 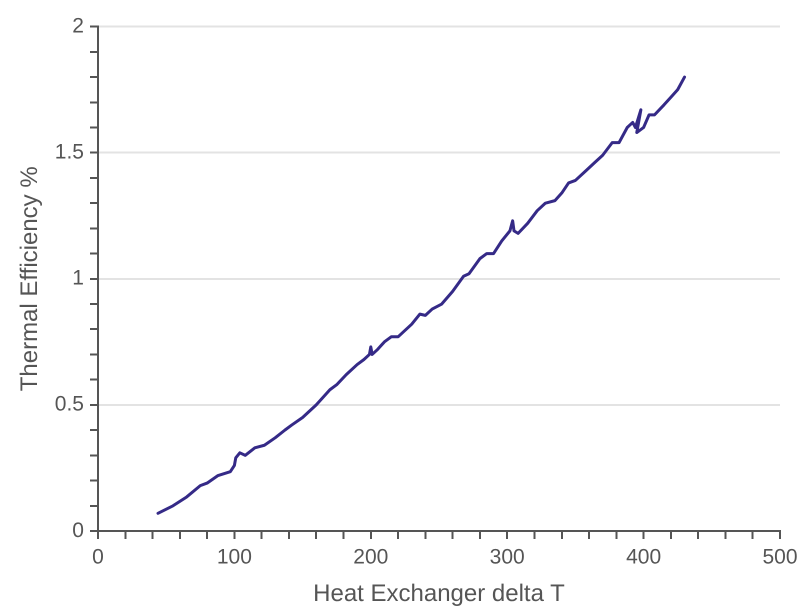 What do you see at coordinates (78, 26) in the screenshot?
I see `y-tick-label: 2` at bounding box center [78, 26].